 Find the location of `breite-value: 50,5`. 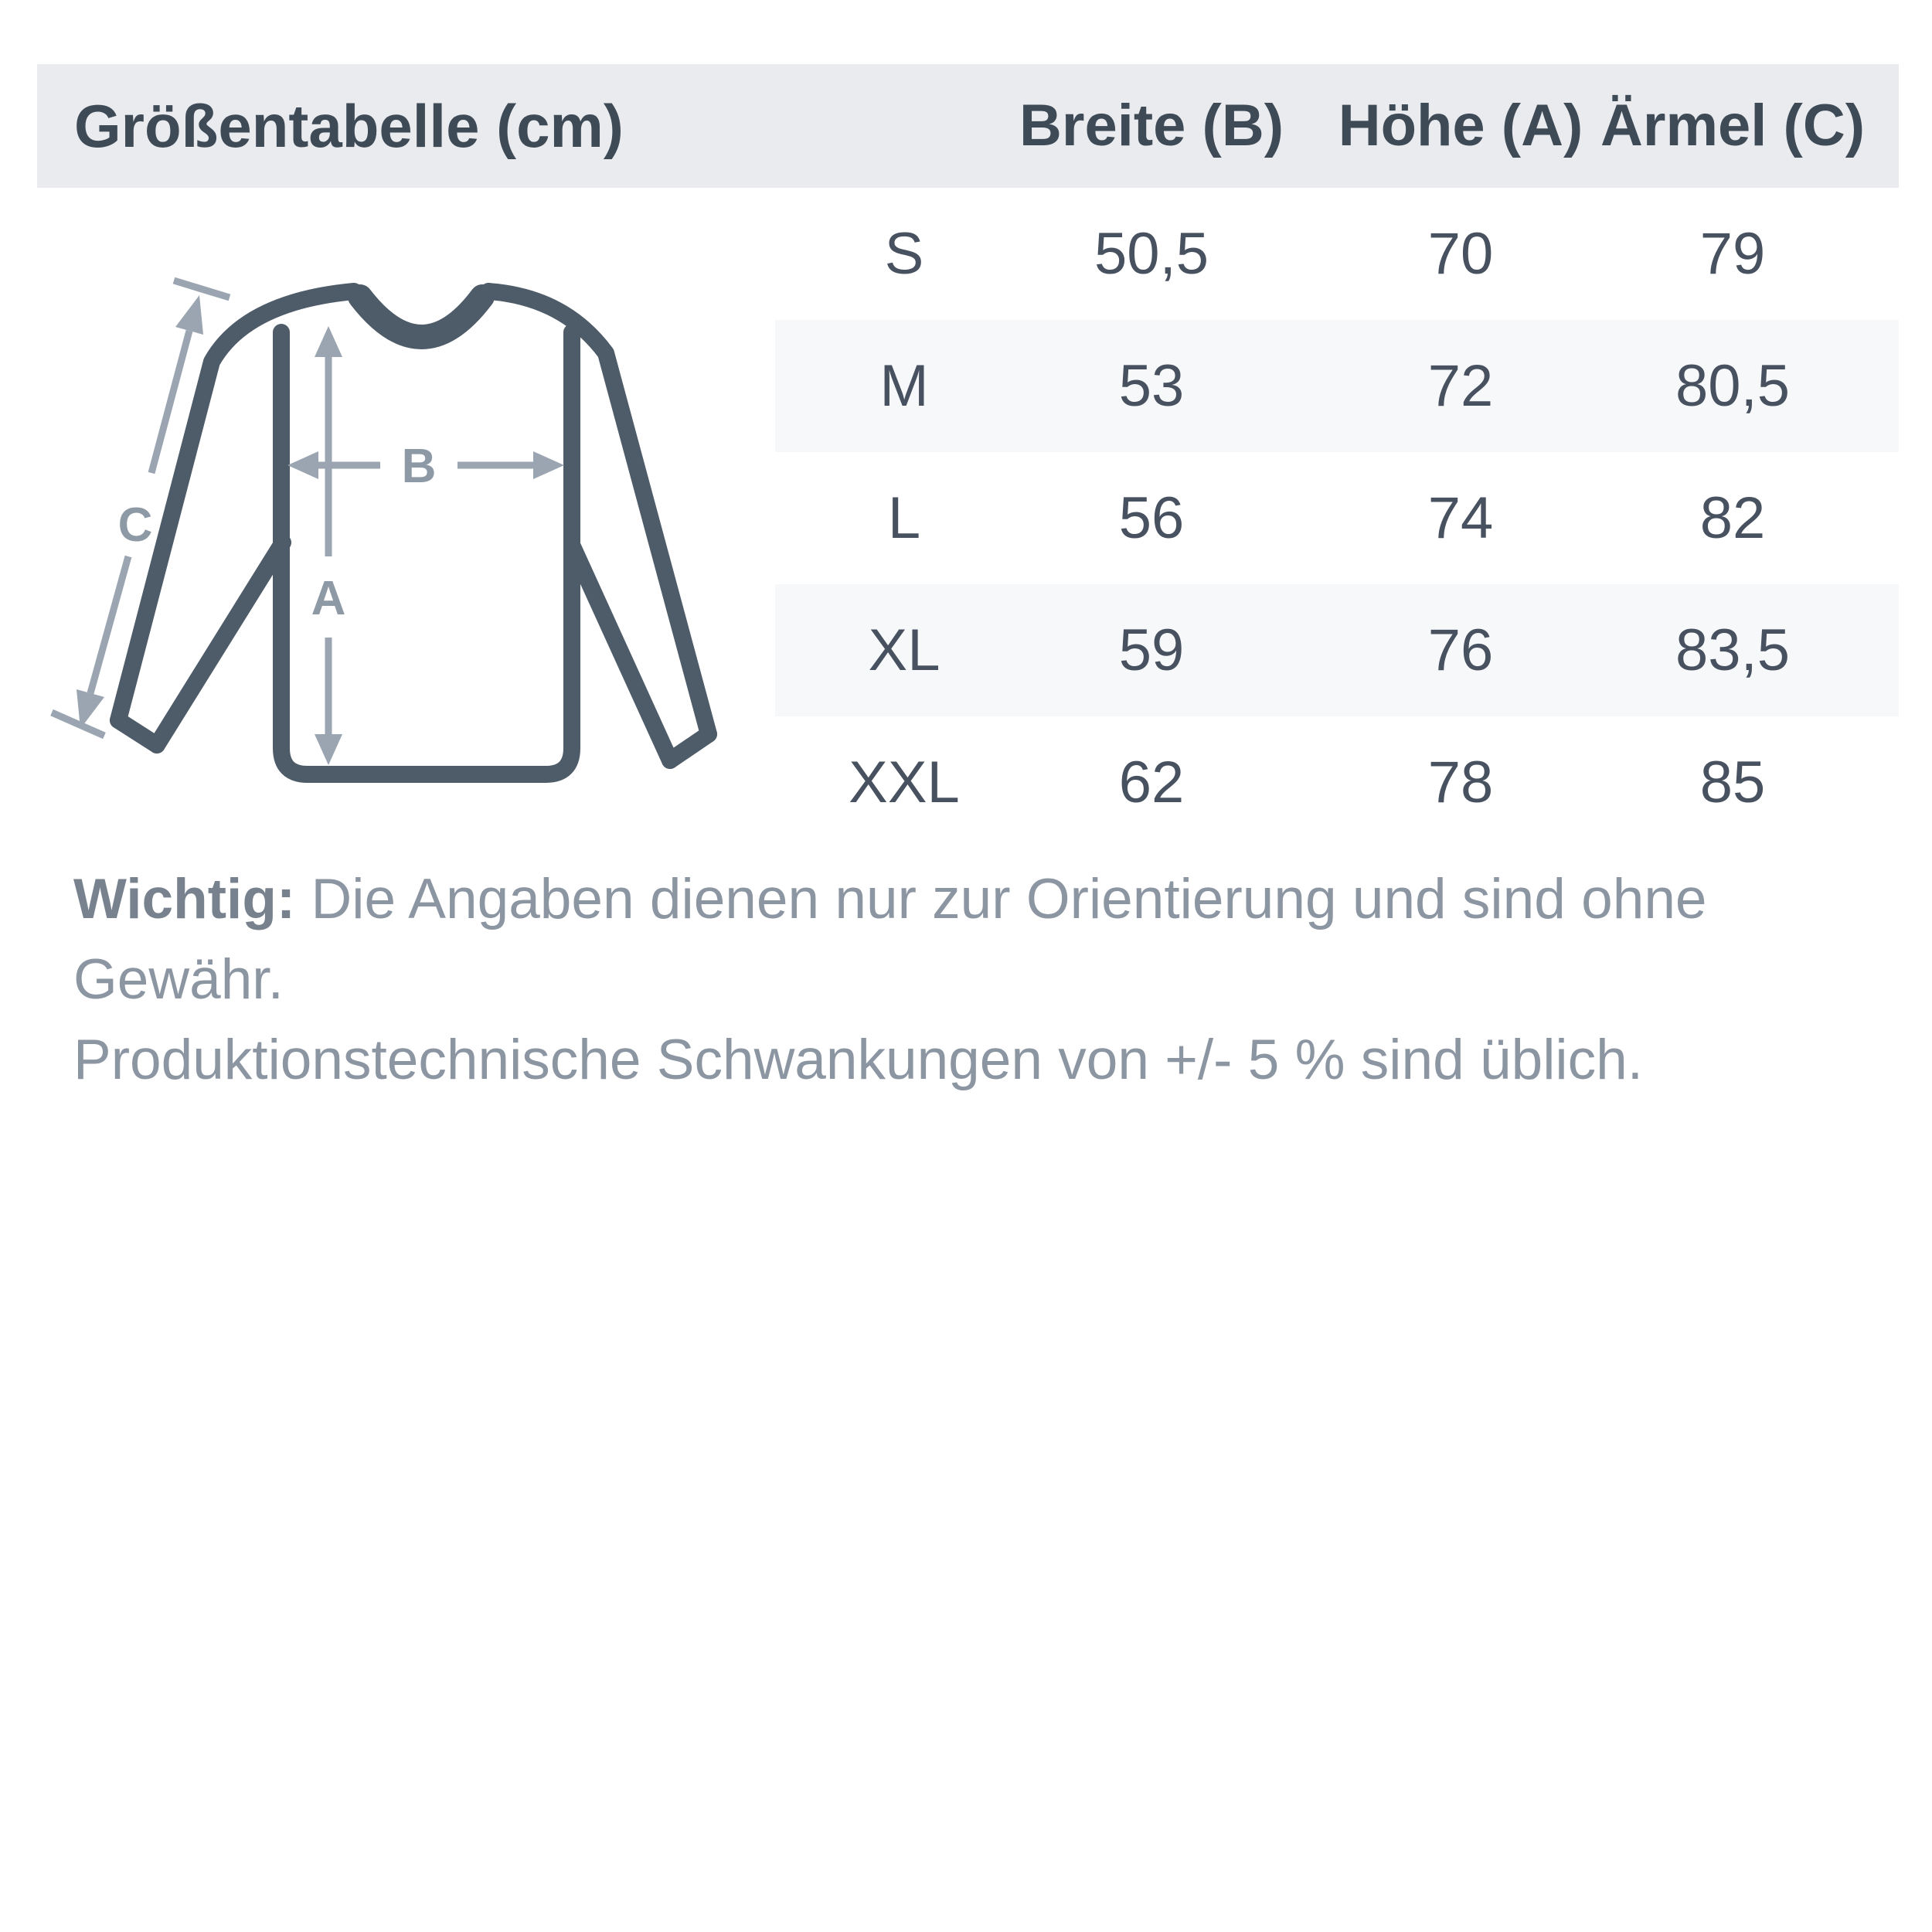

breite-value: 50,5 is located at coordinates (1151, 254).